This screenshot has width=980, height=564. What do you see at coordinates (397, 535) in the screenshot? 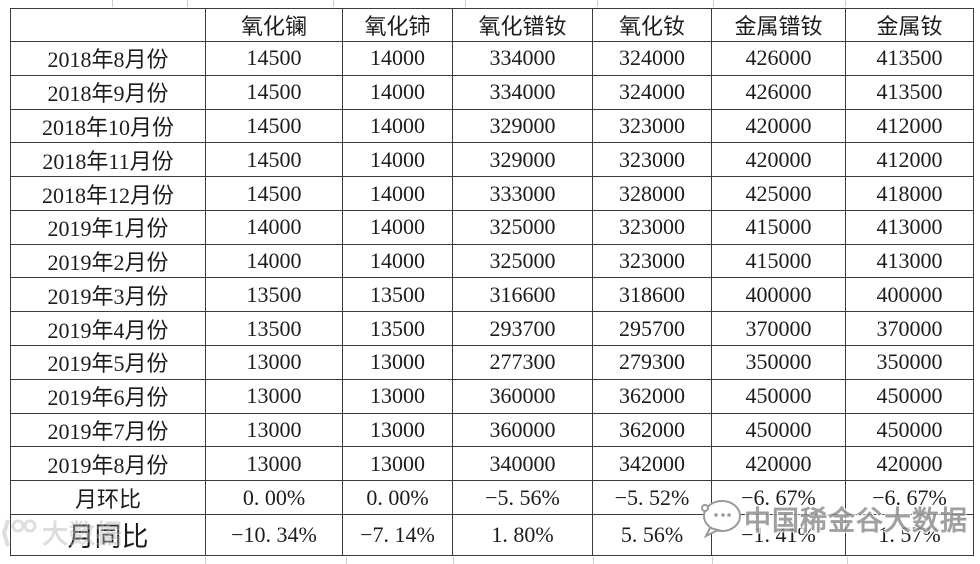
I see `table-cell: −7. 14%` at bounding box center [397, 535].